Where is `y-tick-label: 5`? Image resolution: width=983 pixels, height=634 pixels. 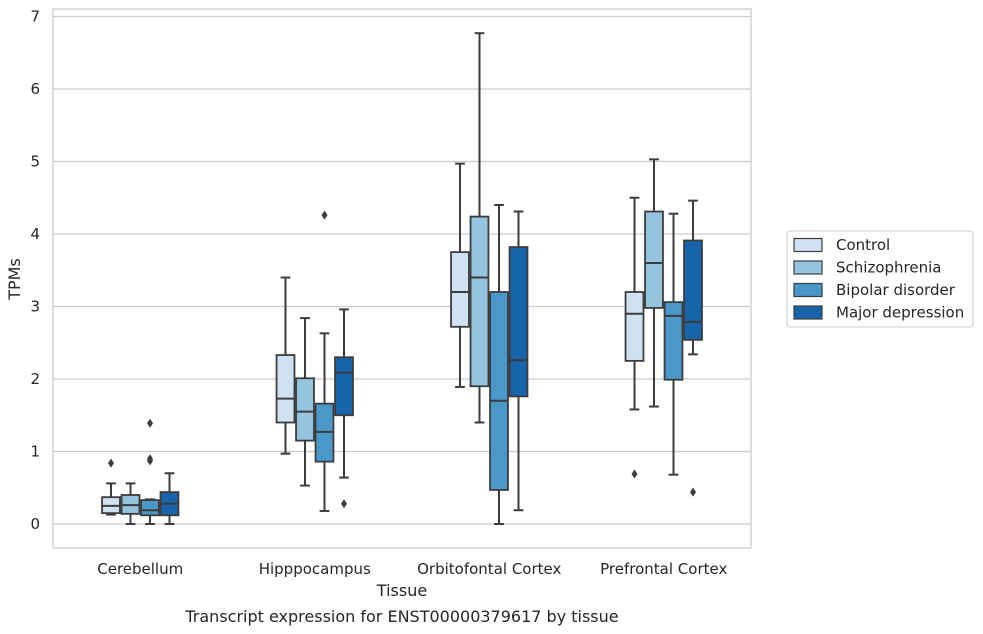
y-tick-label: 5 is located at coordinates (35, 162).